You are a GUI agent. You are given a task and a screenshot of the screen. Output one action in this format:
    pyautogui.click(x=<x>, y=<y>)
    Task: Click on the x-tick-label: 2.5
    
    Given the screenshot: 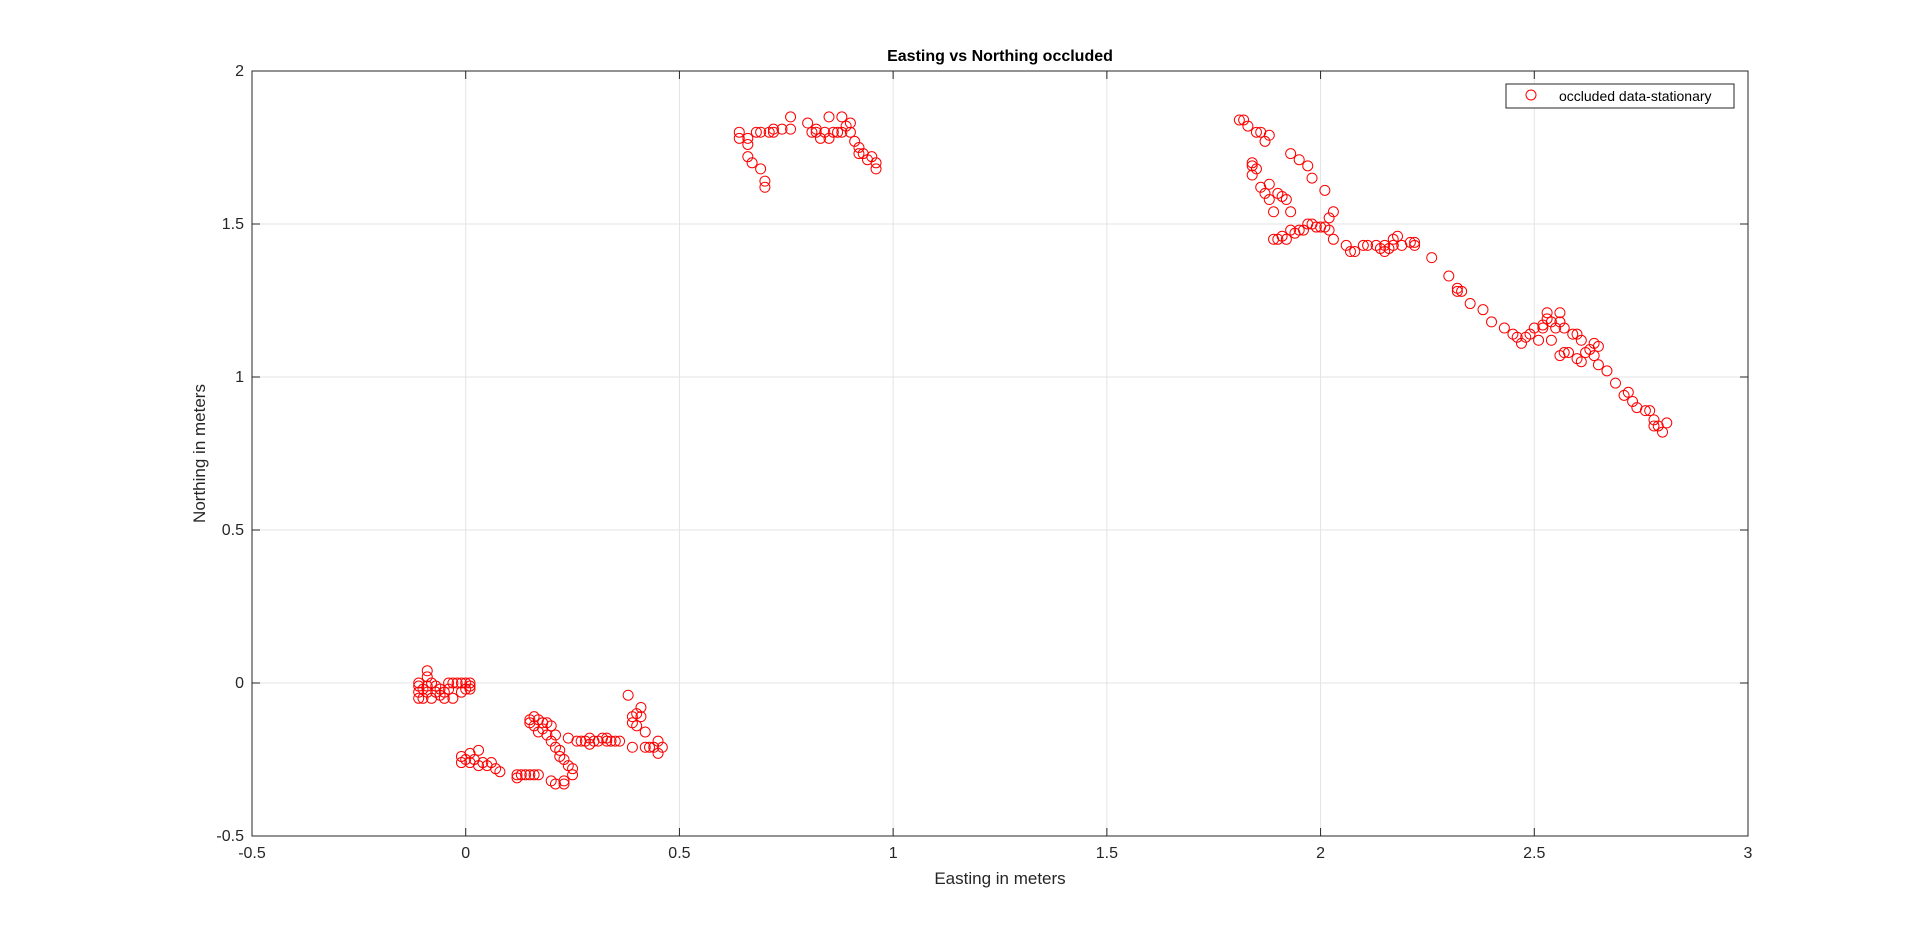 What is the action you would take?
    pyautogui.click(x=1534, y=853)
    